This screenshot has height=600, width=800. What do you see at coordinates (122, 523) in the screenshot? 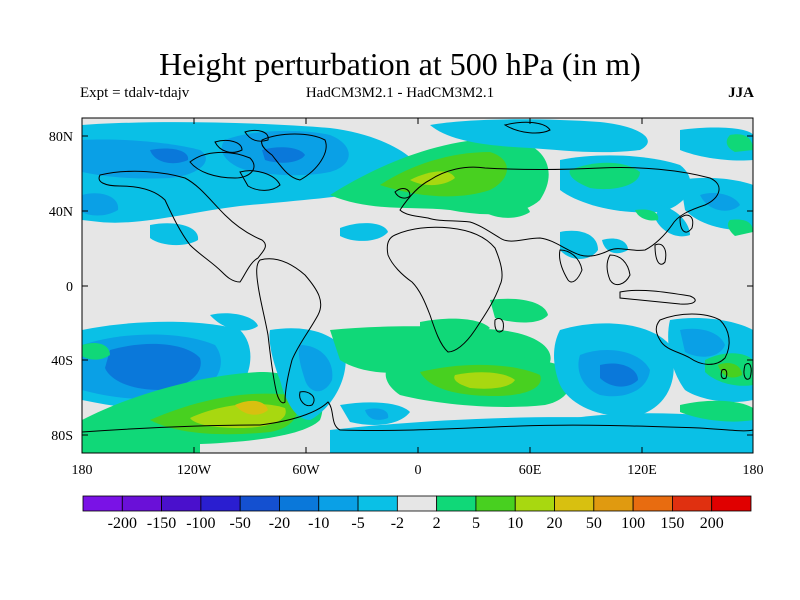
I see `colorbar-label: -200` at bounding box center [122, 523].